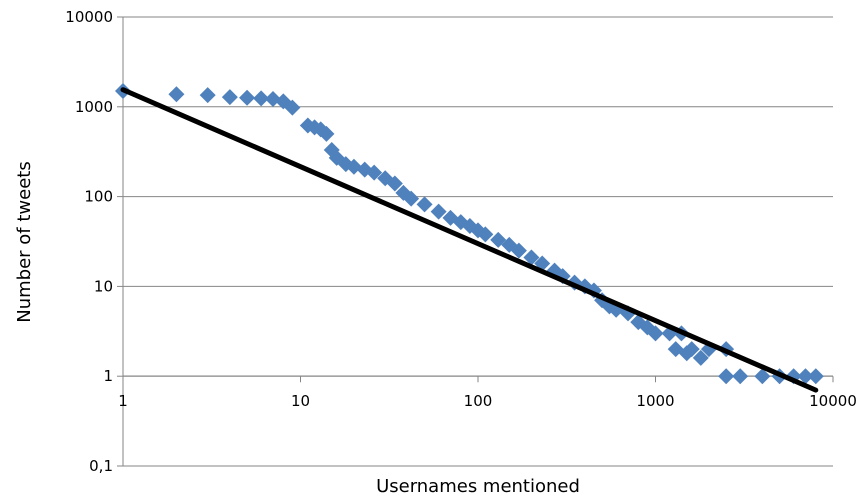 This screenshot has height=499, width=863. I want to click on y-tick-label-4: 1, so click(108, 376).